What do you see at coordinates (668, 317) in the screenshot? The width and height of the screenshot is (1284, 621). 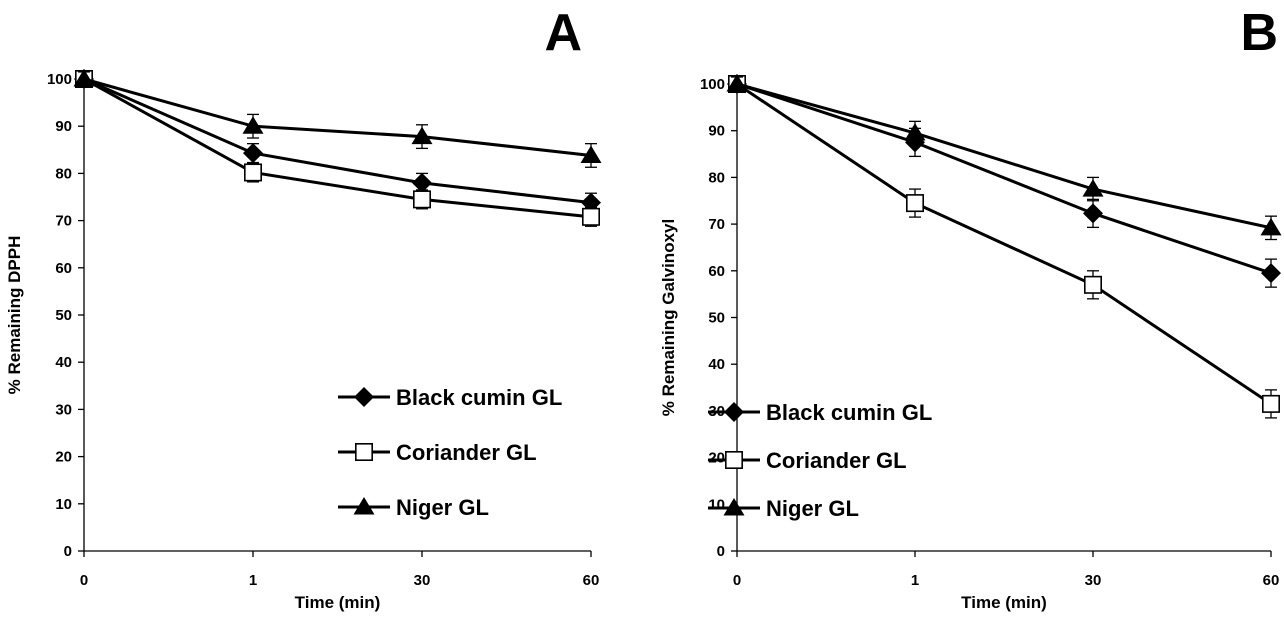 I see `y-axis-title: % Remaining Galvinoxyl` at bounding box center [668, 317].